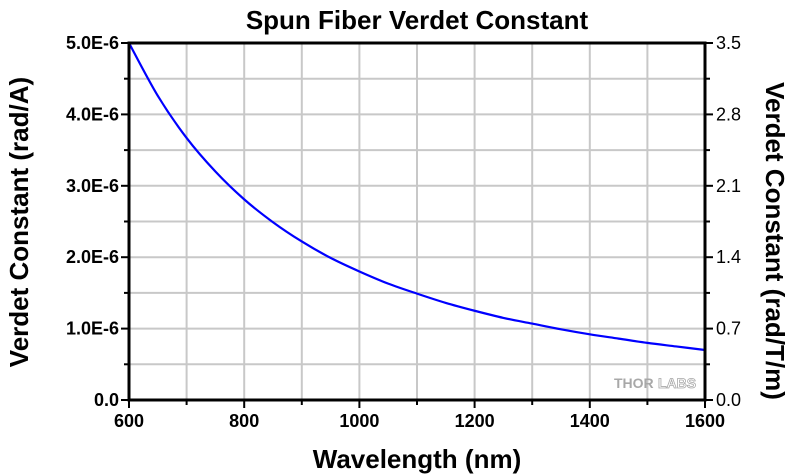 This screenshot has height=476, width=800. What do you see at coordinates (728, 43) in the screenshot?
I see `y2-tick-label: 3.5` at bounding box center [728, 43].